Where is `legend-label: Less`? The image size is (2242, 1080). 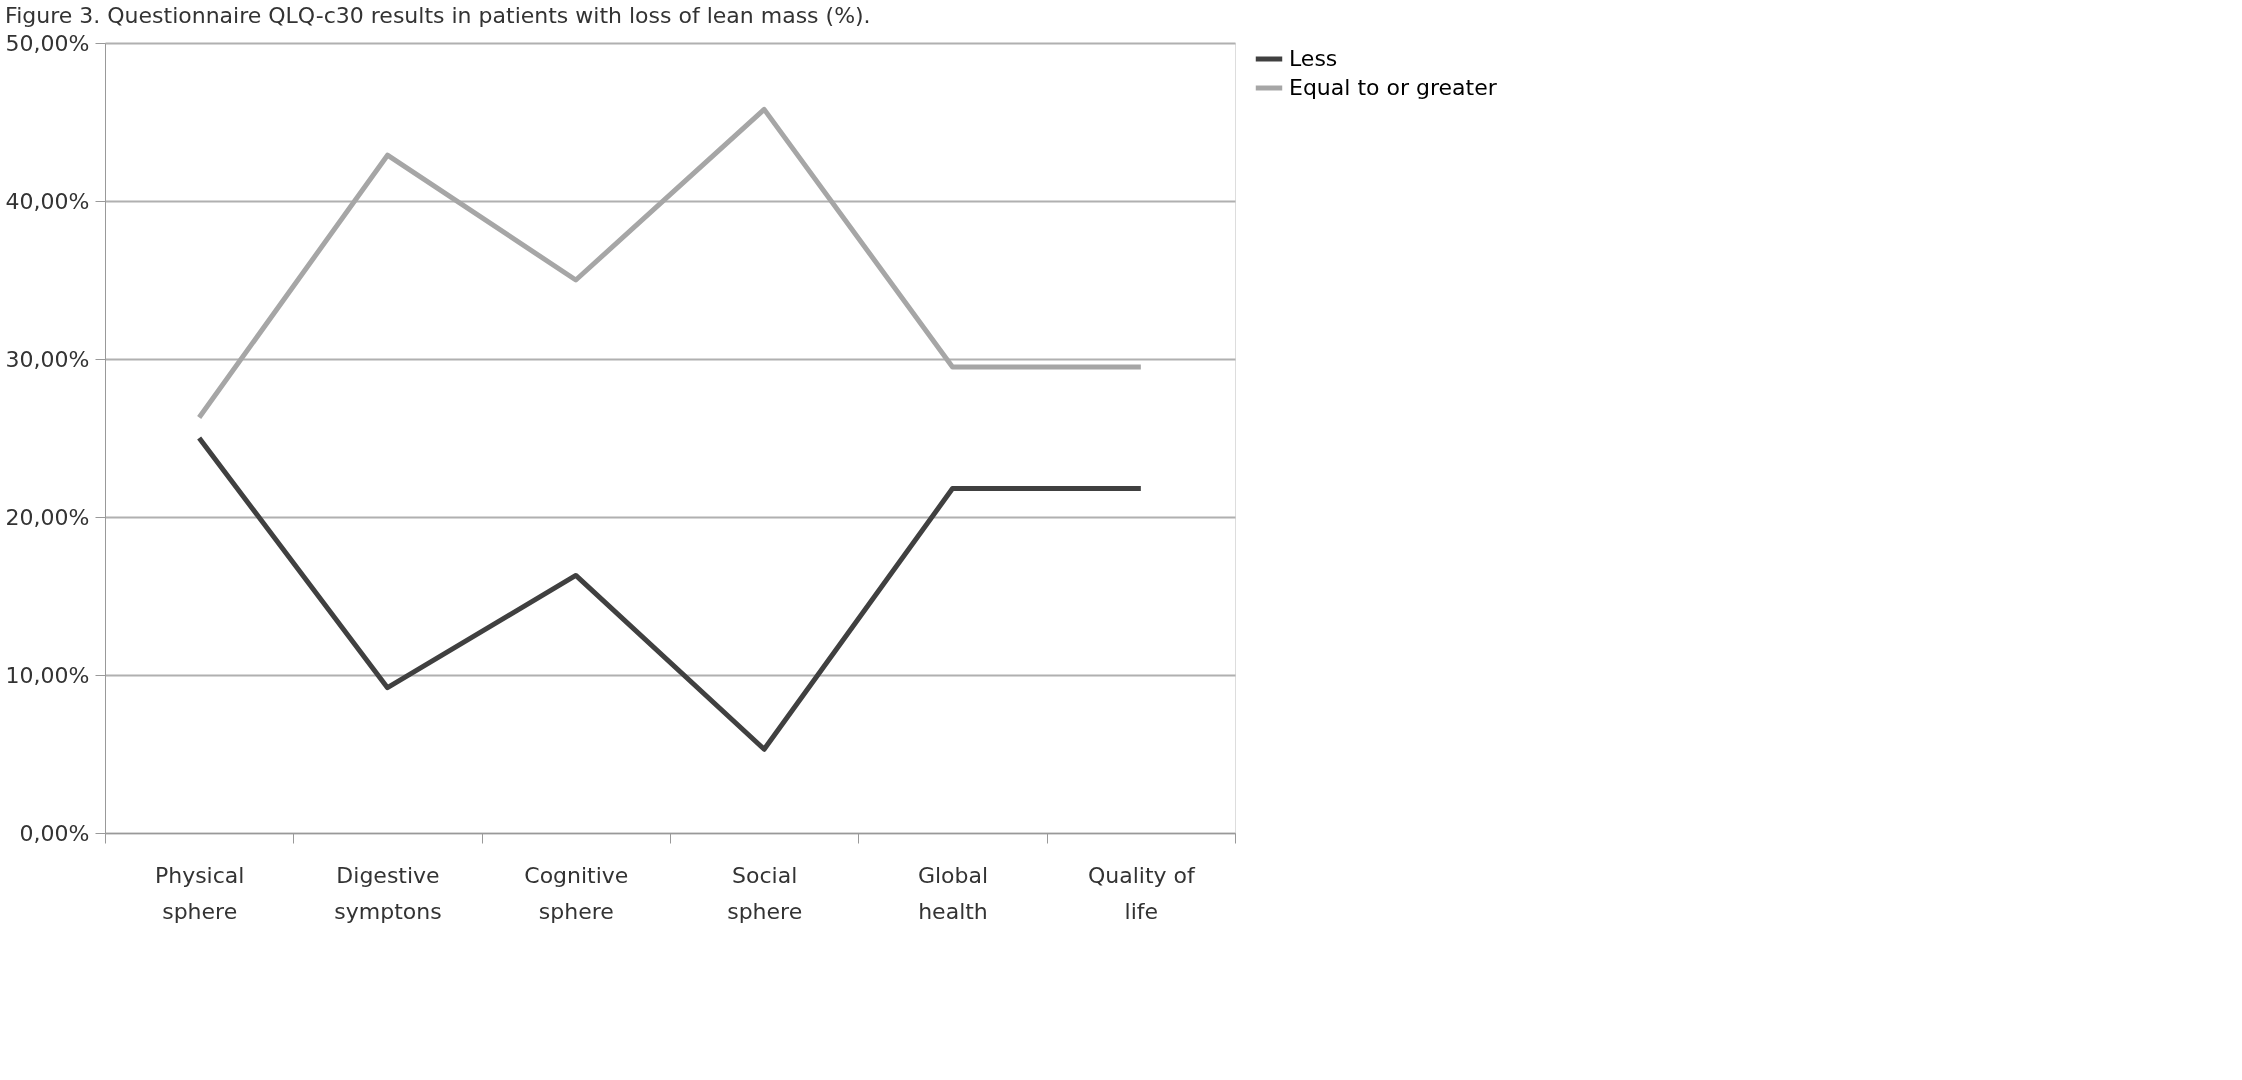 legend-label: Less is located at coordinates (1313, 58).